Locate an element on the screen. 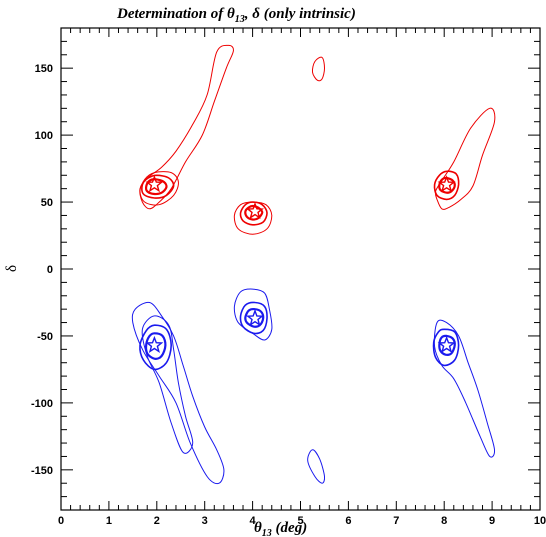  x-tick-label: 6 is located at coordinates (348, 521).